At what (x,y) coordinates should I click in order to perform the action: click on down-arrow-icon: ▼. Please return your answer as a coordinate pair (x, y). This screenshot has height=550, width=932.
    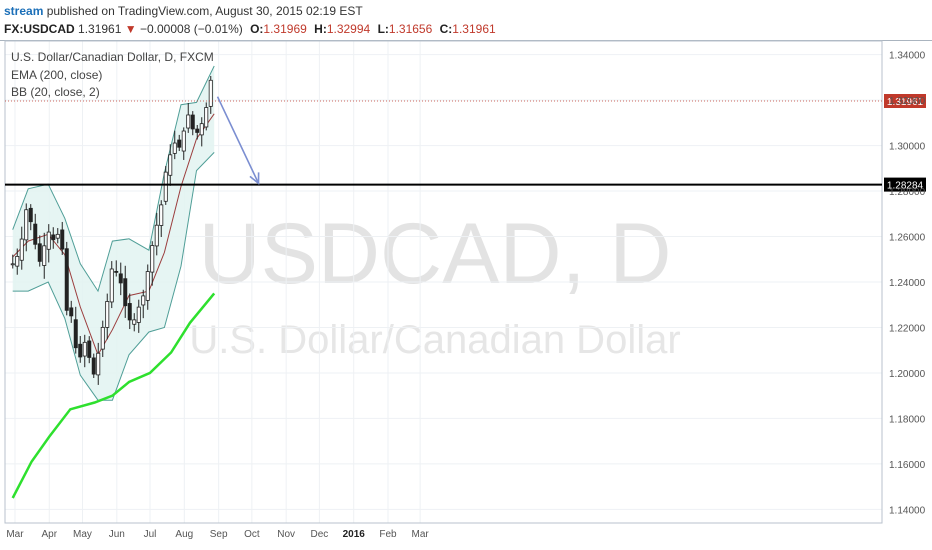
    Looking at the image, I should click on (130, 29).